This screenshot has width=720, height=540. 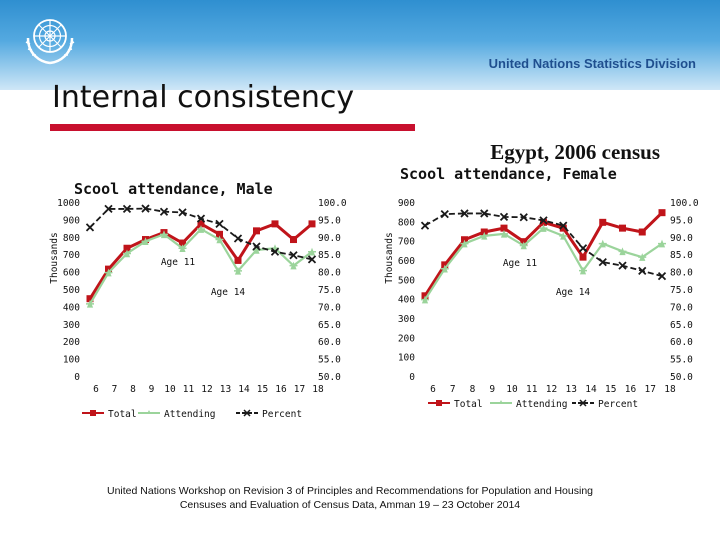 What do you see at coordinates (68, 203) in the screenshot?
I see `male-y-tick-label: 1000` at bounding box center [68, 203].